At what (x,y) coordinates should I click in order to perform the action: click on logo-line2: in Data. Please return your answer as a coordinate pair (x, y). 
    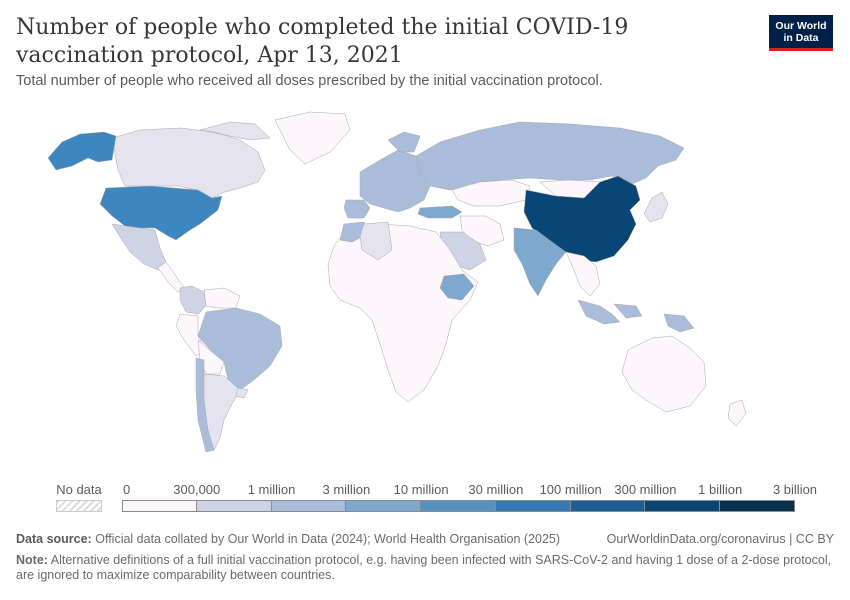
    Looking at the image, I should click on (801, 37).